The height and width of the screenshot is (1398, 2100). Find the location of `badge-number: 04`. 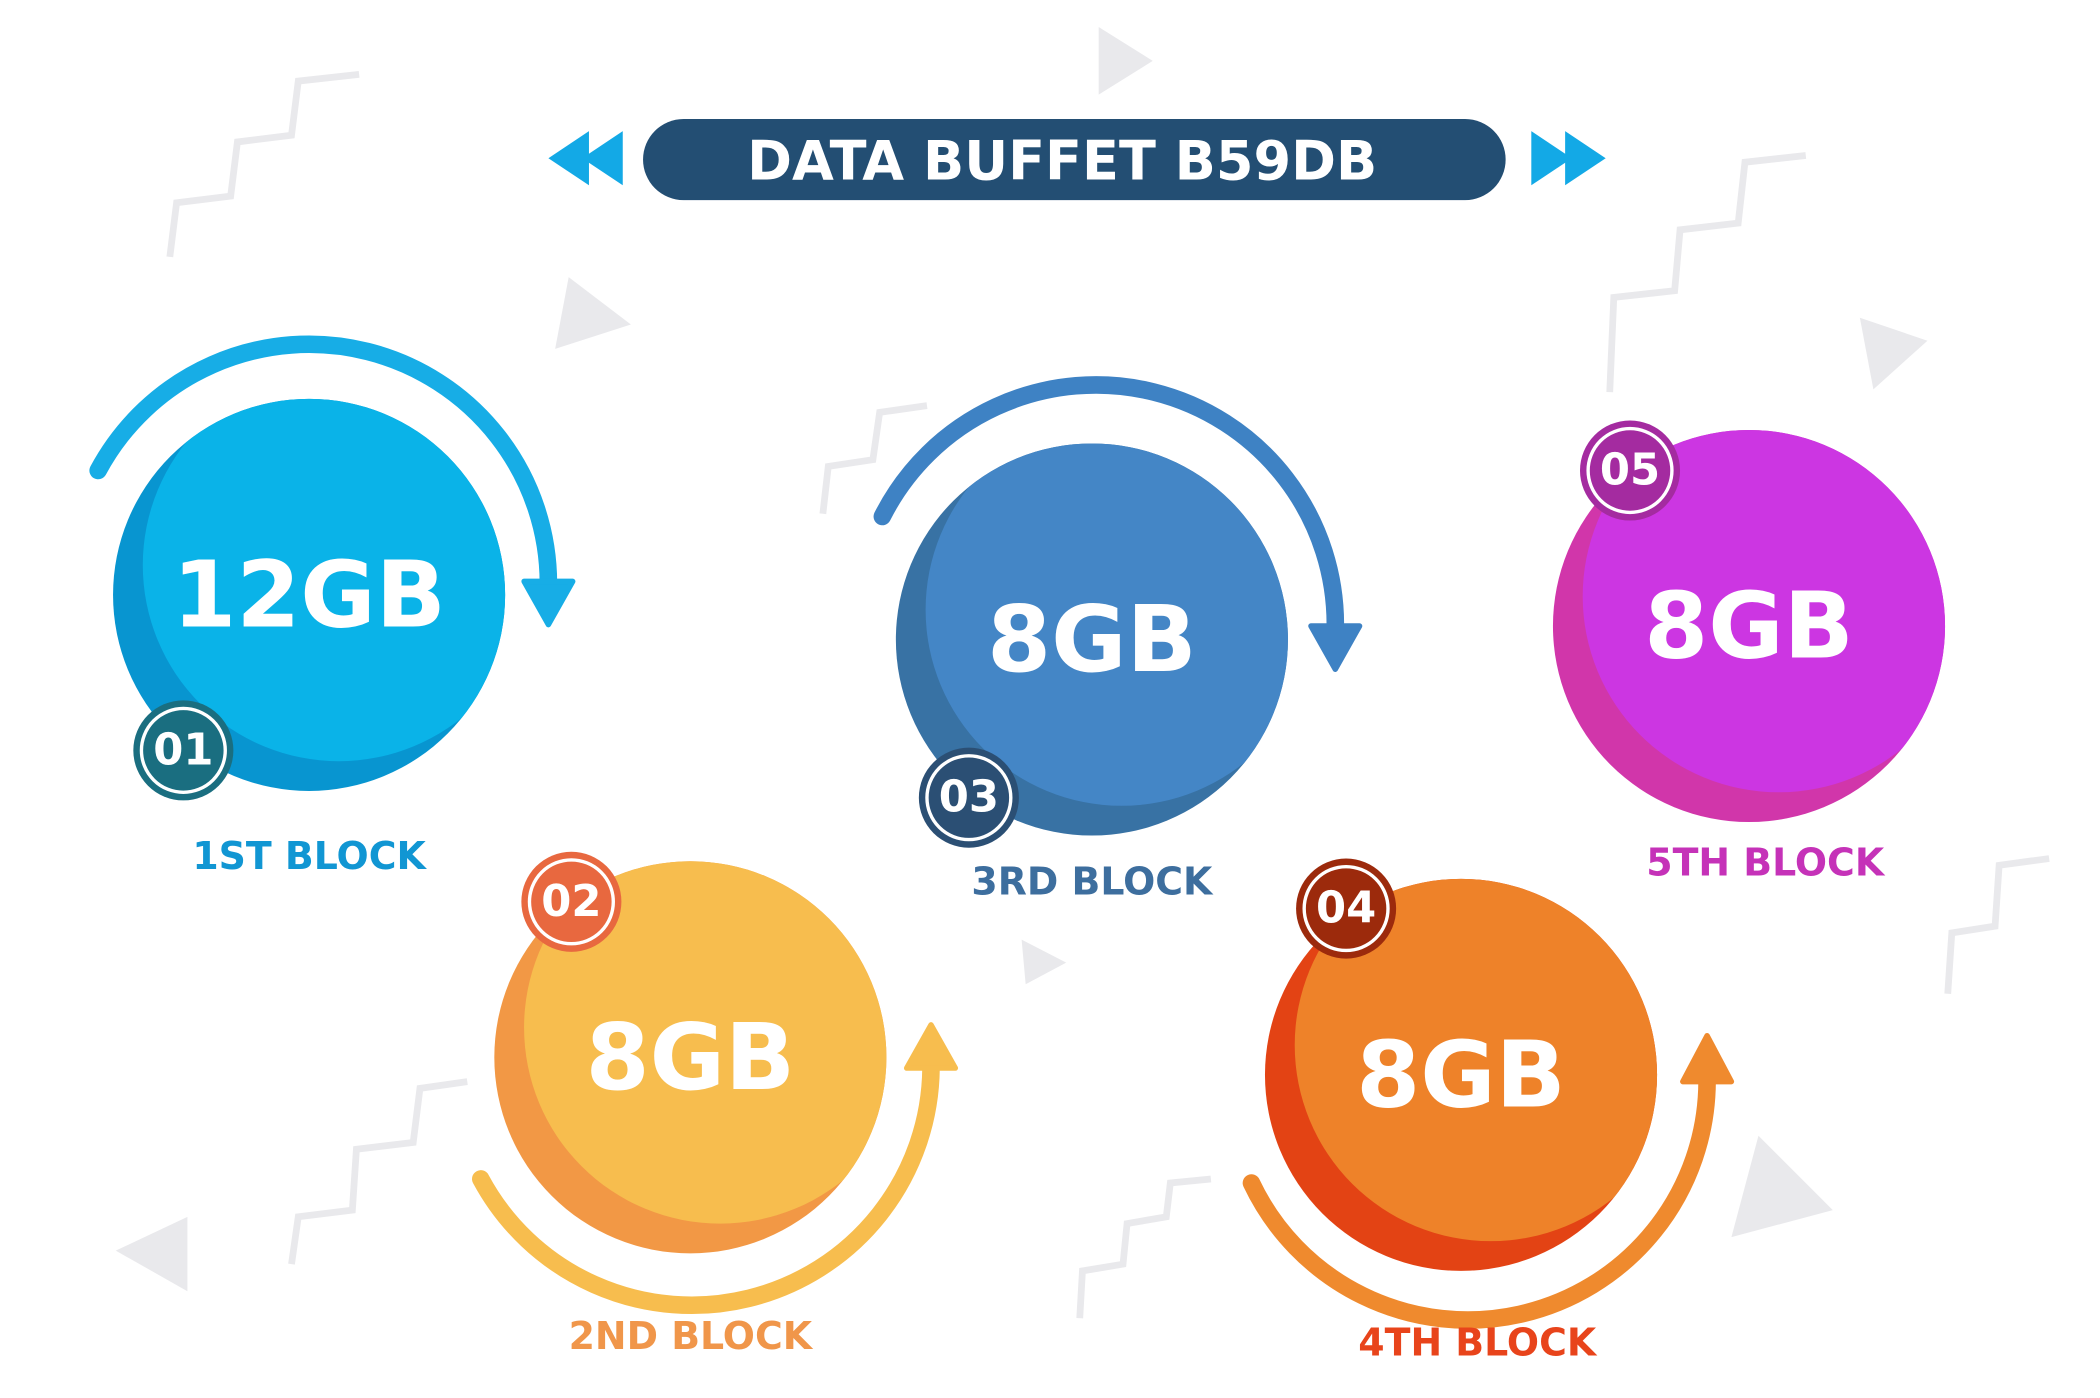

badge-number: 04 is located at coordinates (1346, 909).